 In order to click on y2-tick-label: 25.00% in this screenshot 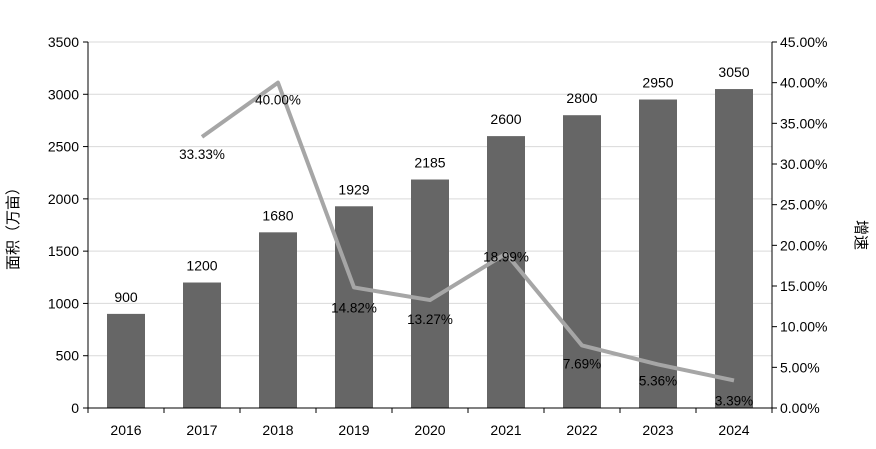, I will do `click(803, 205)`.